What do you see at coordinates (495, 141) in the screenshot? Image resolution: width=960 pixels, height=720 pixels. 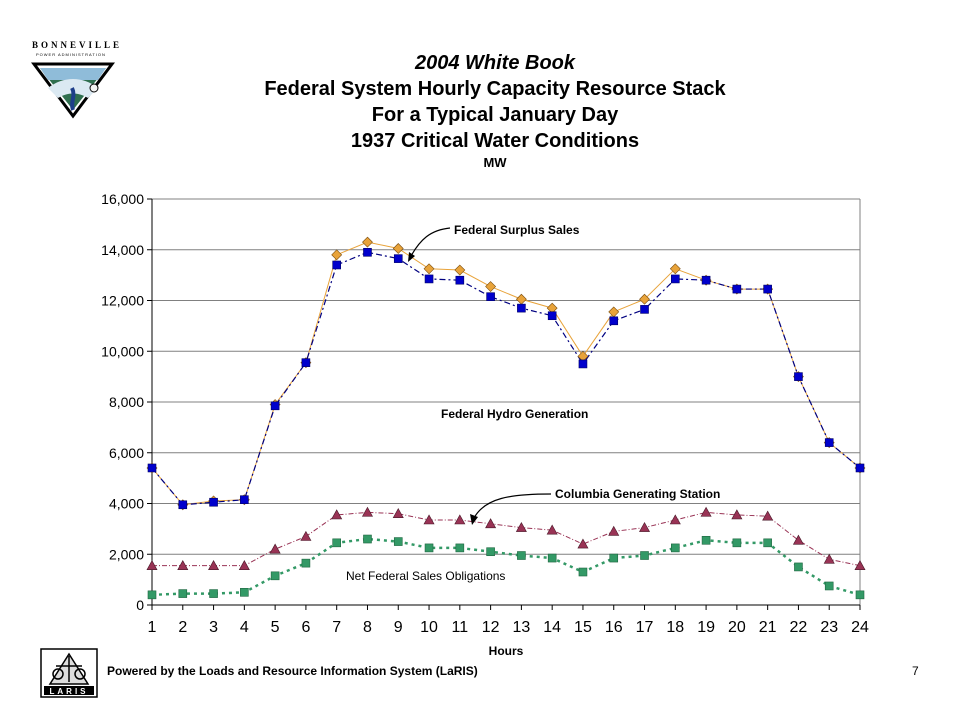 I see `title-line-4: 1937 Critical Water Conditions` at bounding box center [495, 141].